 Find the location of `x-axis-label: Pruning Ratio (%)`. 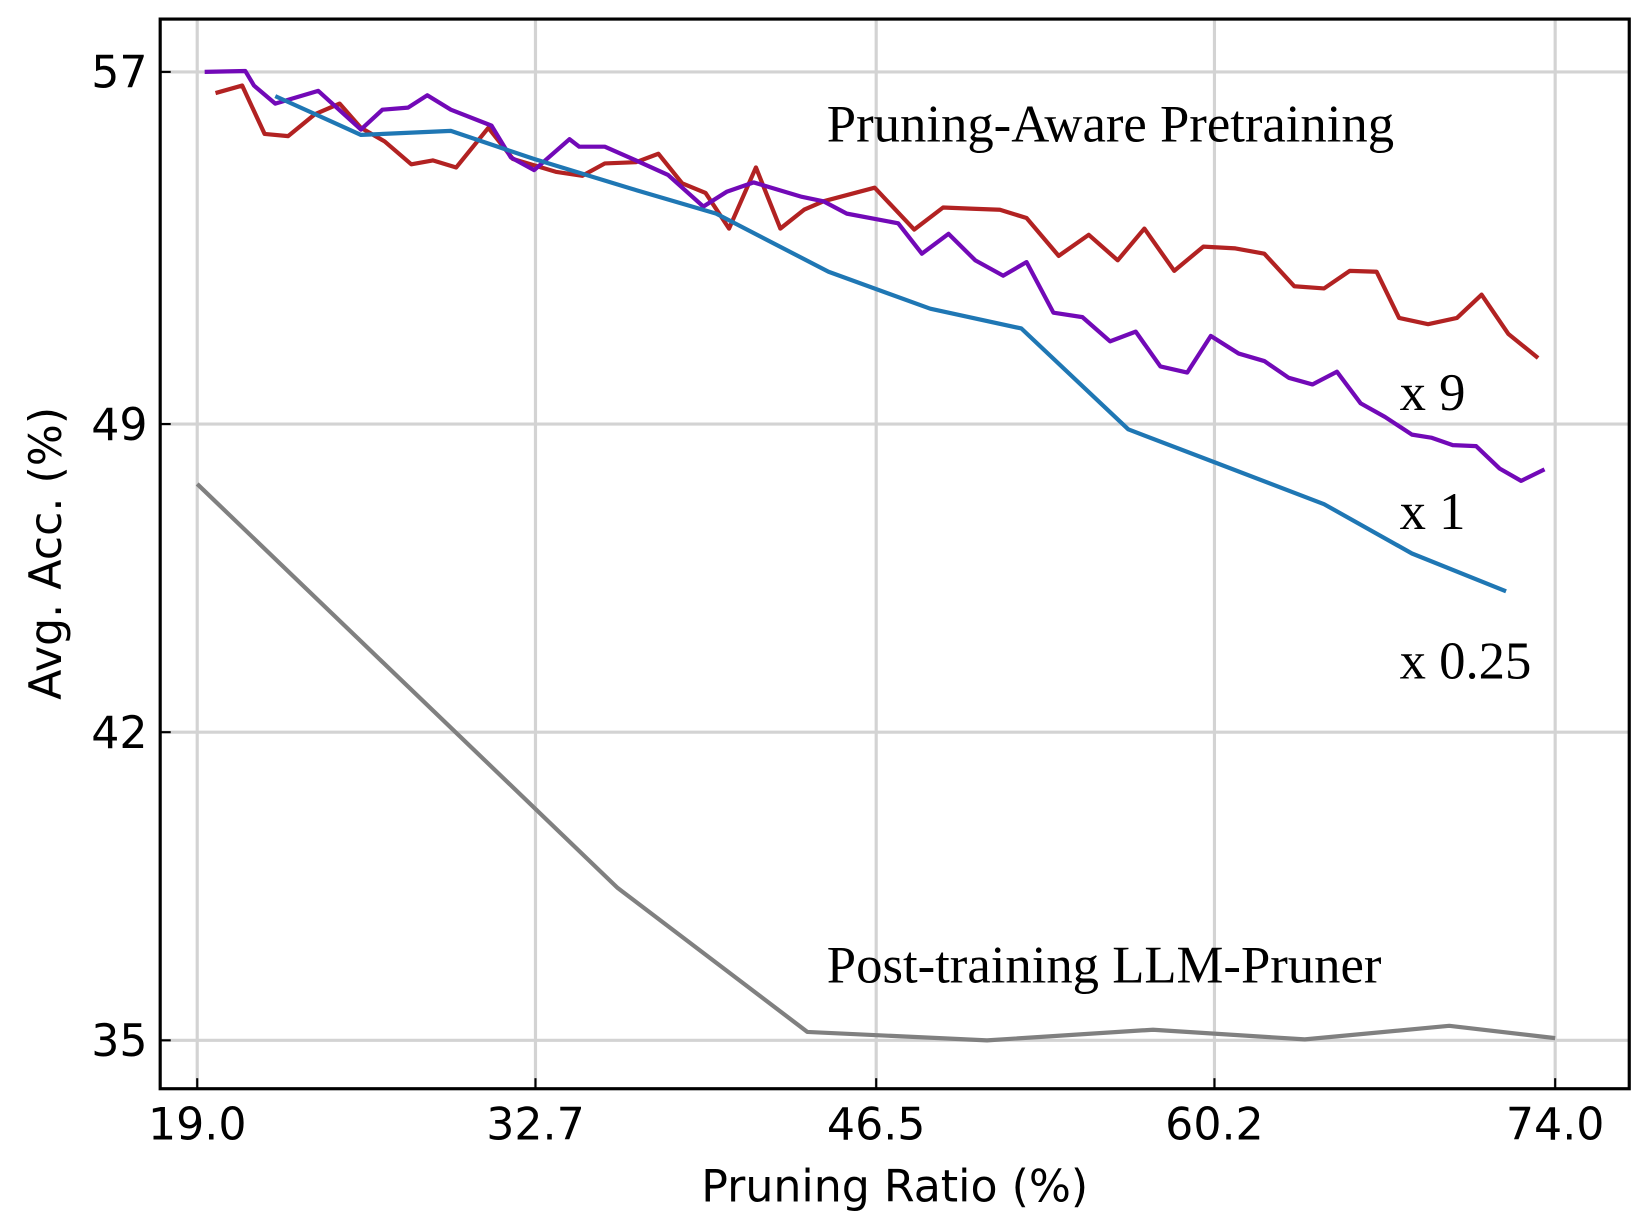

x-axis-label: Pruning Ratio (%) is located at coordinates (894, 1186).